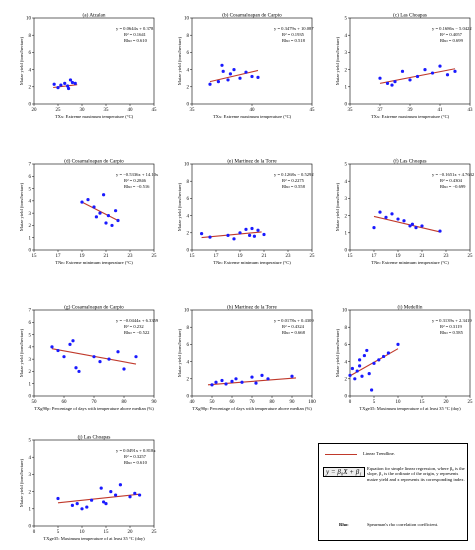  I want to click on r2-label: R² = 0.2846, so click(135, 180).